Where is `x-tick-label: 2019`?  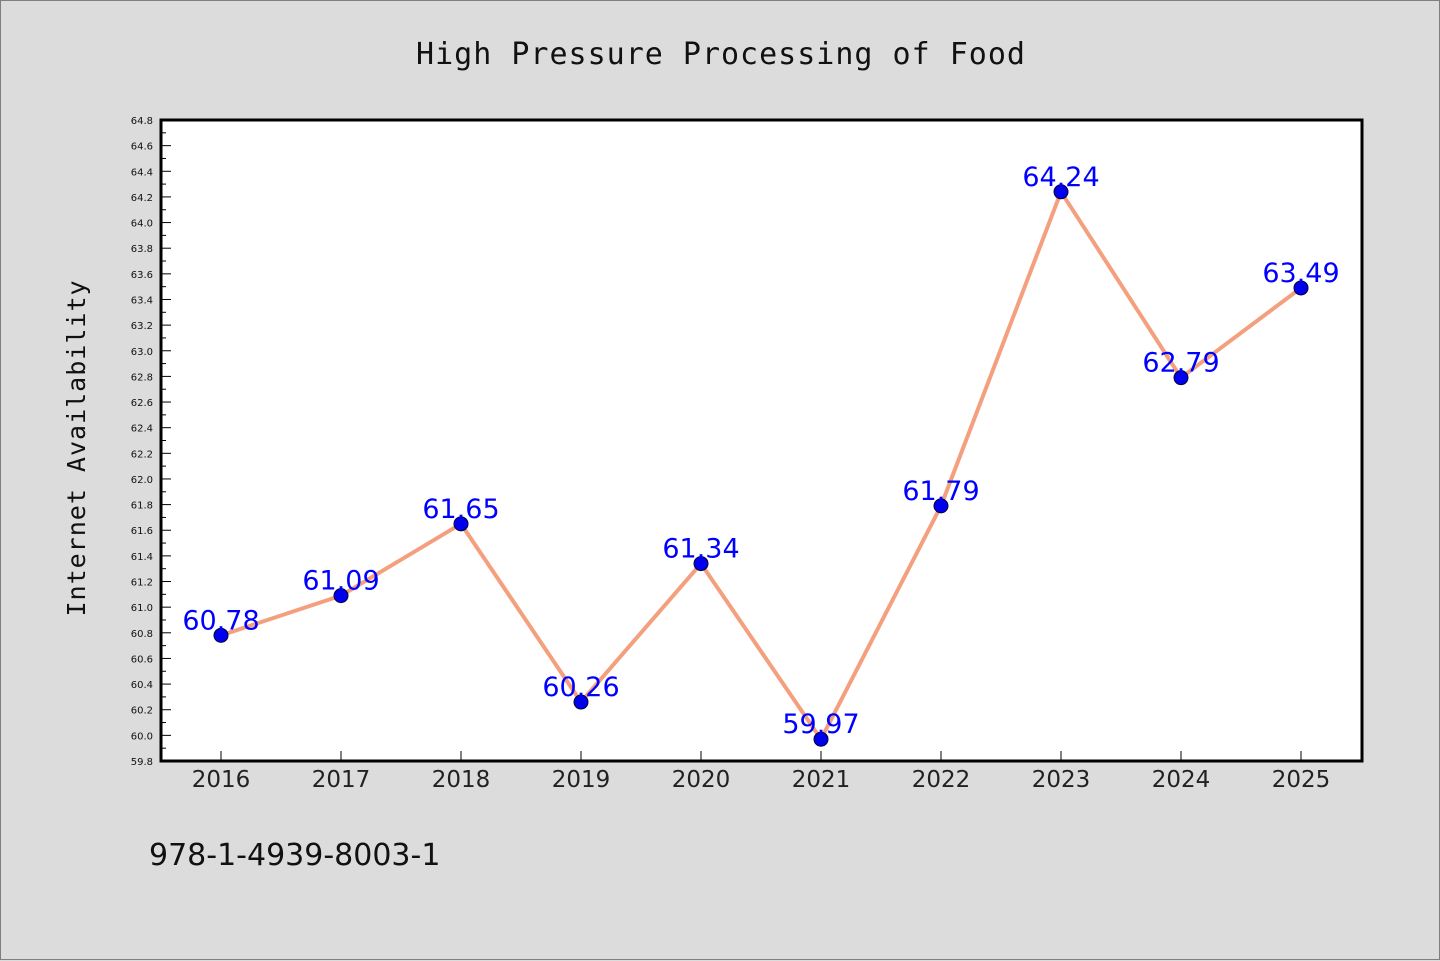
x-tick-label: 2019 is located at coordinates (581, 780).